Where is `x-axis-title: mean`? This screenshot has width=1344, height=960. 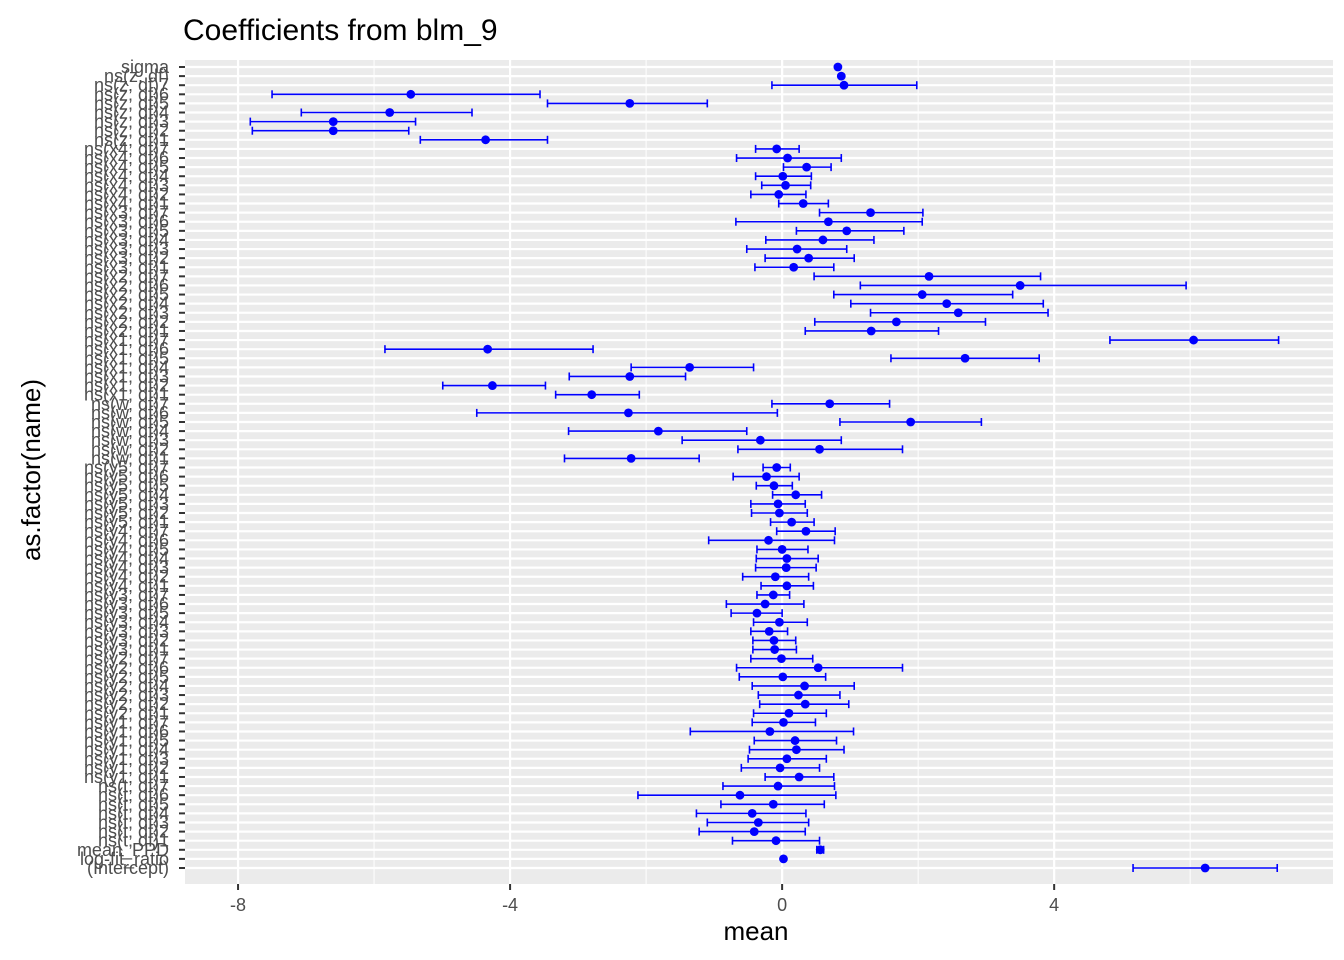 x-axis-title: mean is located at coordinates (755, 931).